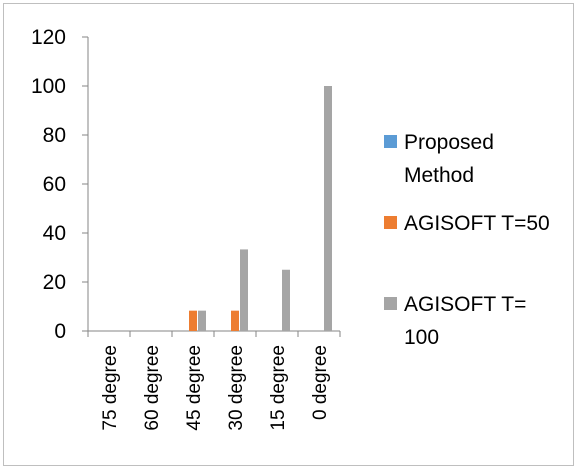  What do you see at coordinates (439, 175) in the screenshot?
I see `legend-label: Method` at bounding box center [439, 175].